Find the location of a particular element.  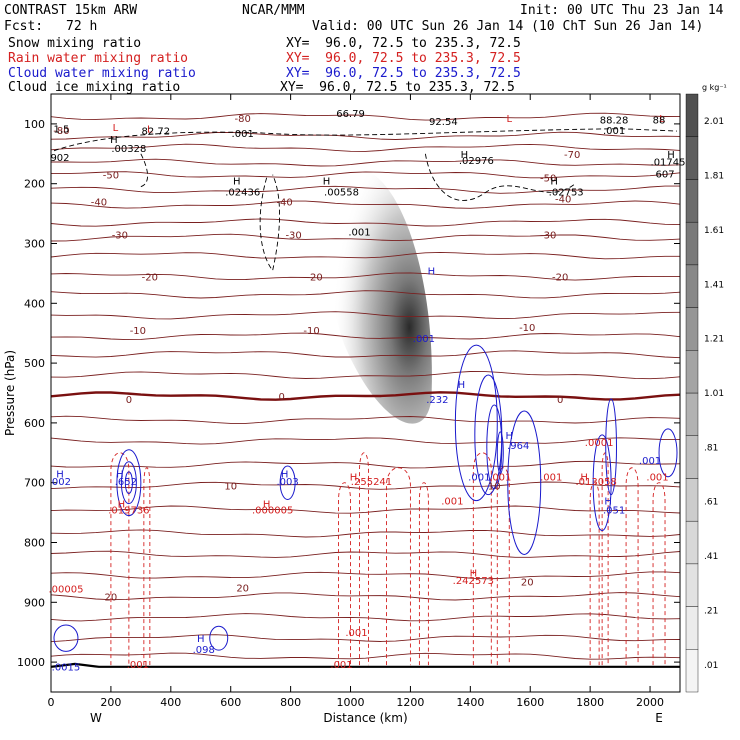

contour-value-label: .255241 is located at coordinates (371, 482).